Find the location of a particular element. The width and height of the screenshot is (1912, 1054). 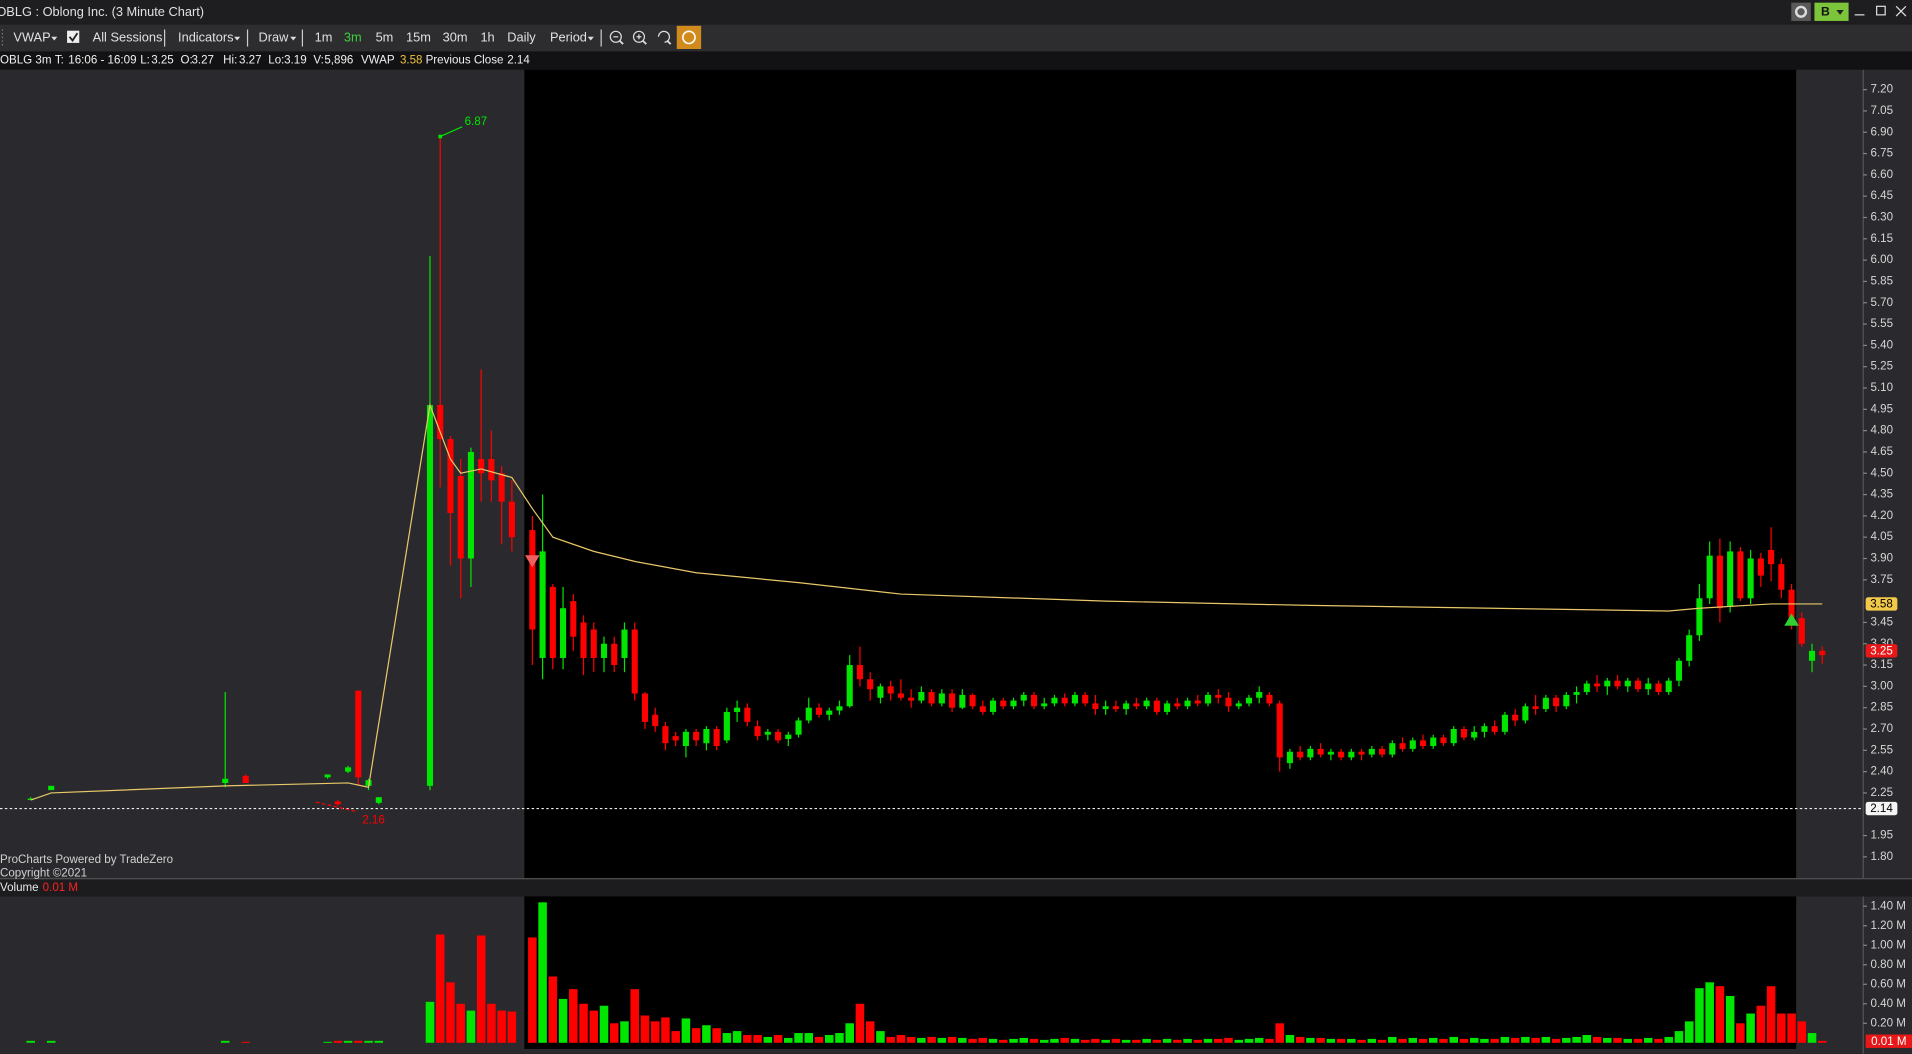

interval-button: 1m is located at coordinates (324, 36).